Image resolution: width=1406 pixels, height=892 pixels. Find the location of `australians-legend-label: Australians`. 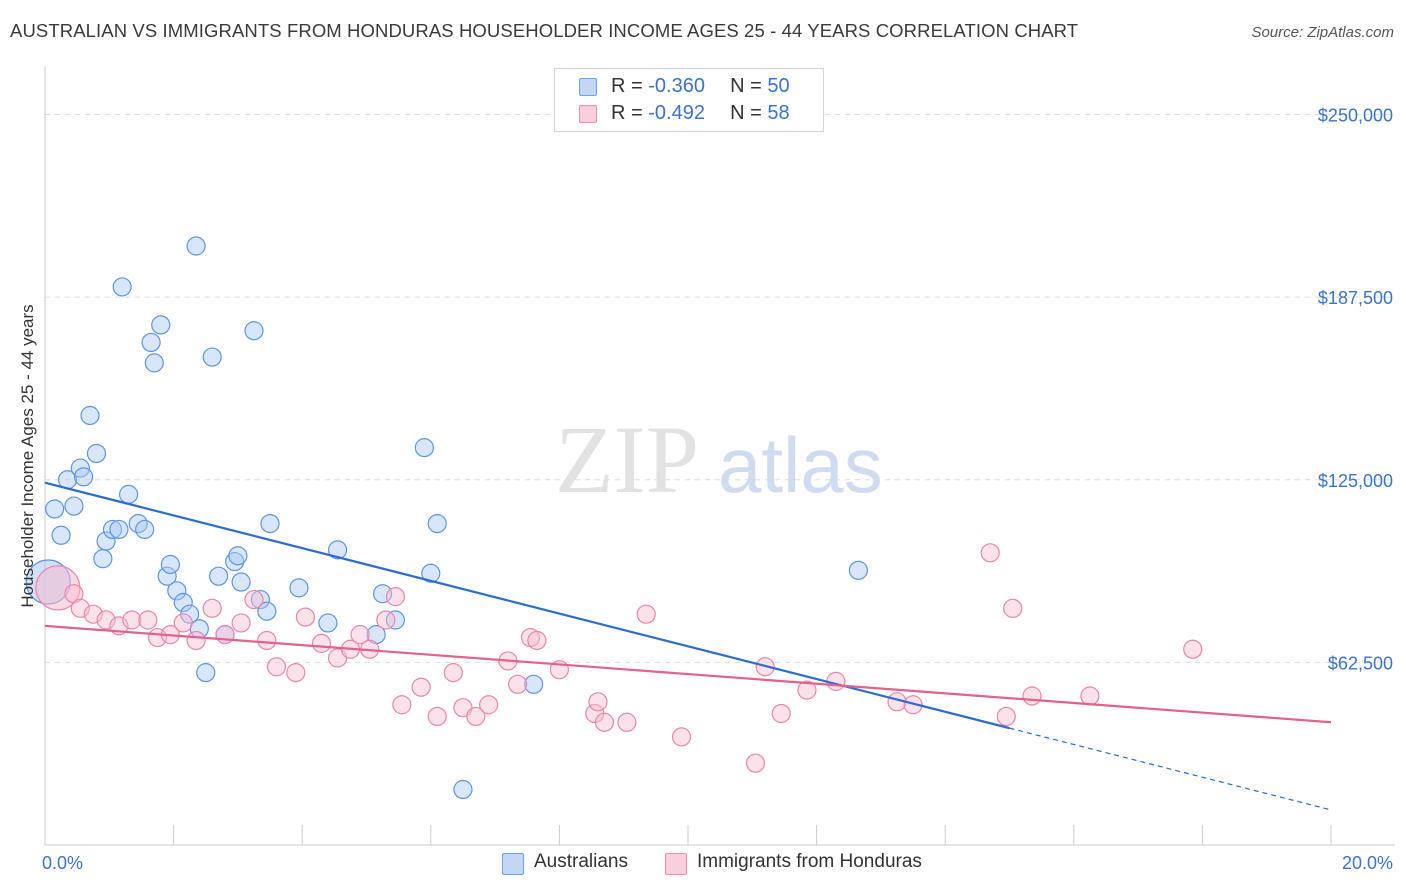

australians-legend-label: Australians is located at coordinates (581, 861).